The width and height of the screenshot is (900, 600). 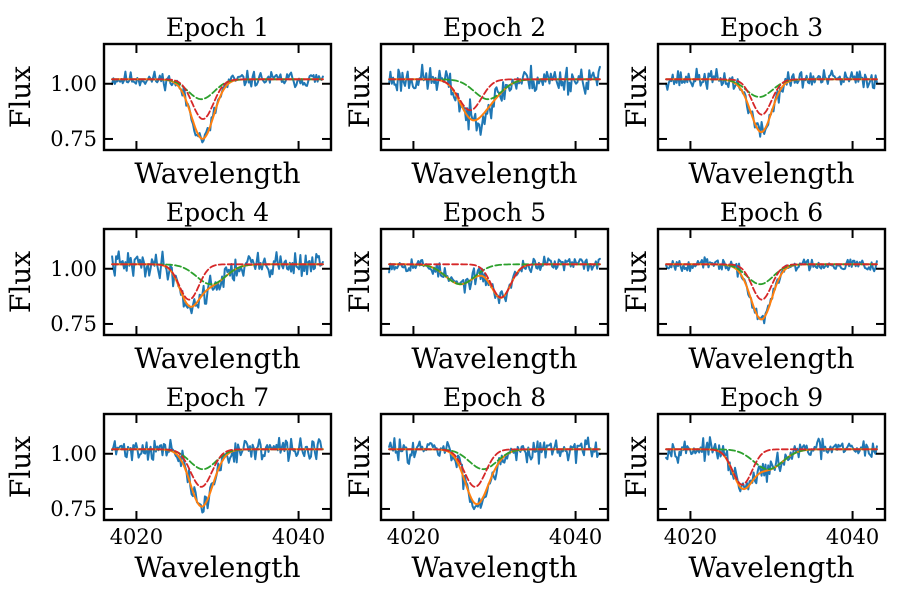 I want to click on subplot-epoch-2: Epoch 2 Wavelength Flux, so click(x=476, y=101).